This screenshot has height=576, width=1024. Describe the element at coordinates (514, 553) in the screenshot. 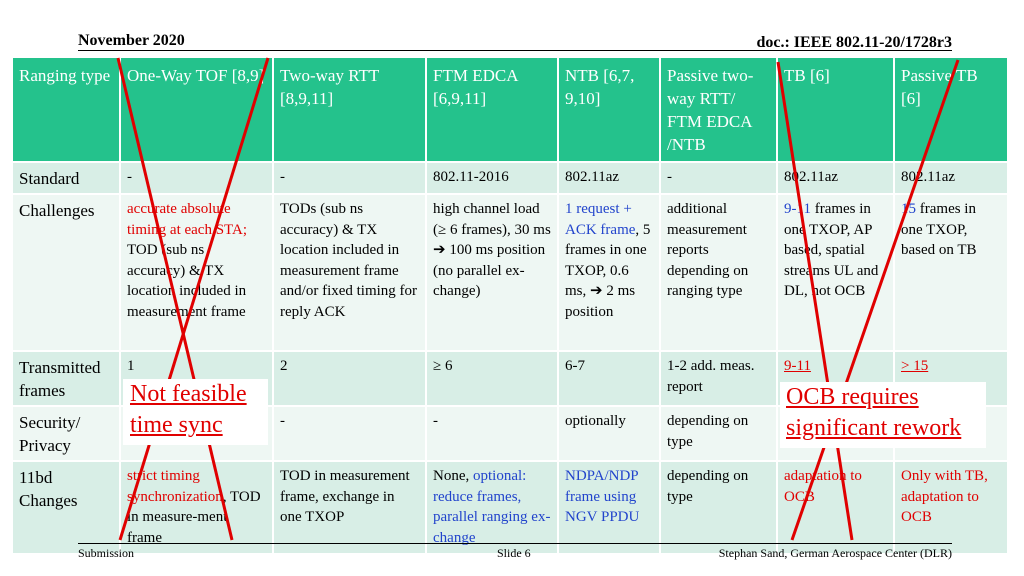

I see `footer-slide-number: Slide 6` at that location.